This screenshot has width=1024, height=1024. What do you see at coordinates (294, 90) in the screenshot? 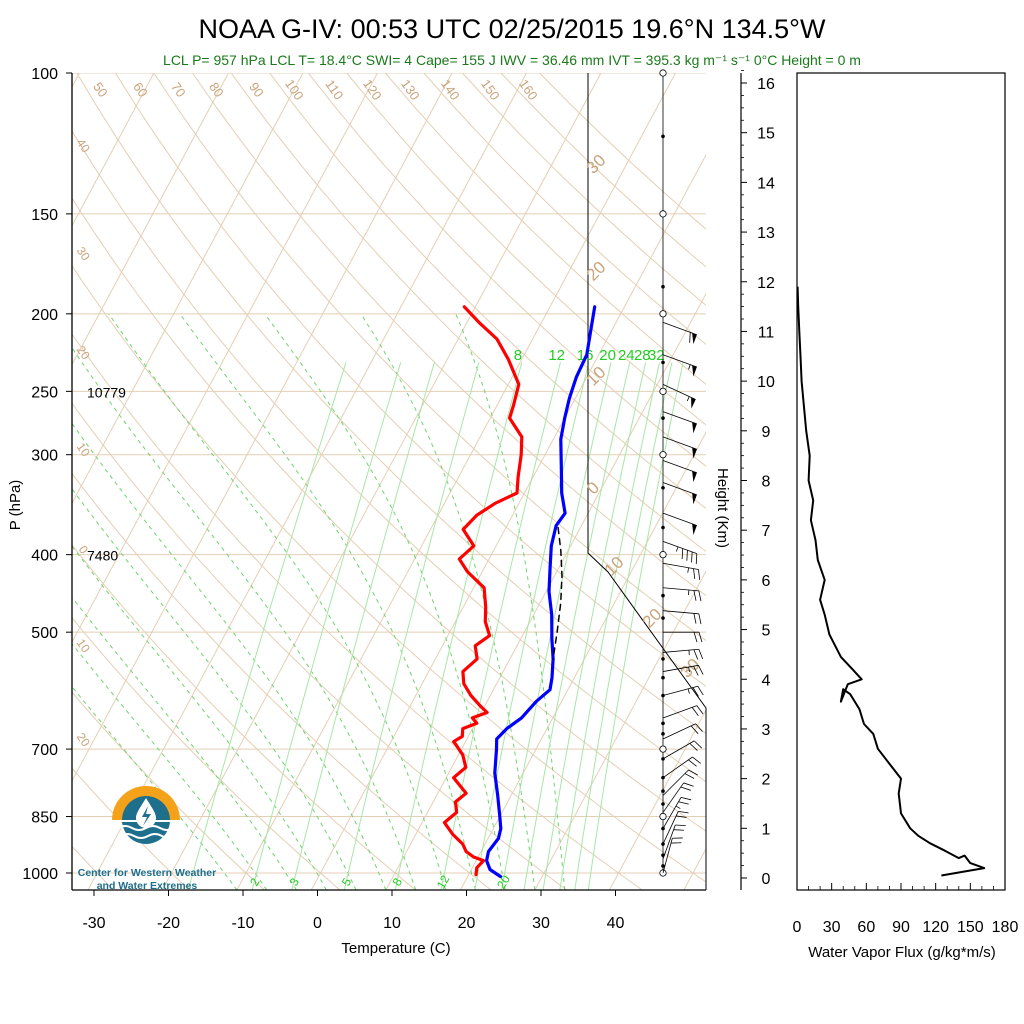
I see `dry-adiabat-label: 100` at bounding box center [294, 90].